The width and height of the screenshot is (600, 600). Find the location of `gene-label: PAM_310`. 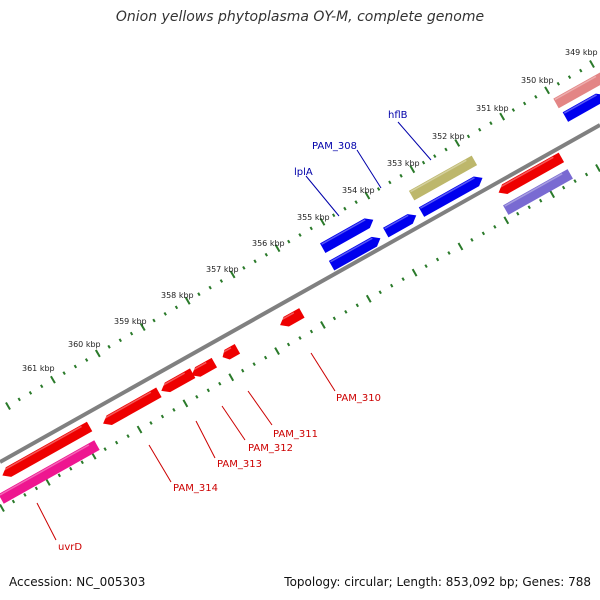

gene-label: PAM_310 is located at coordinates (358, 398).